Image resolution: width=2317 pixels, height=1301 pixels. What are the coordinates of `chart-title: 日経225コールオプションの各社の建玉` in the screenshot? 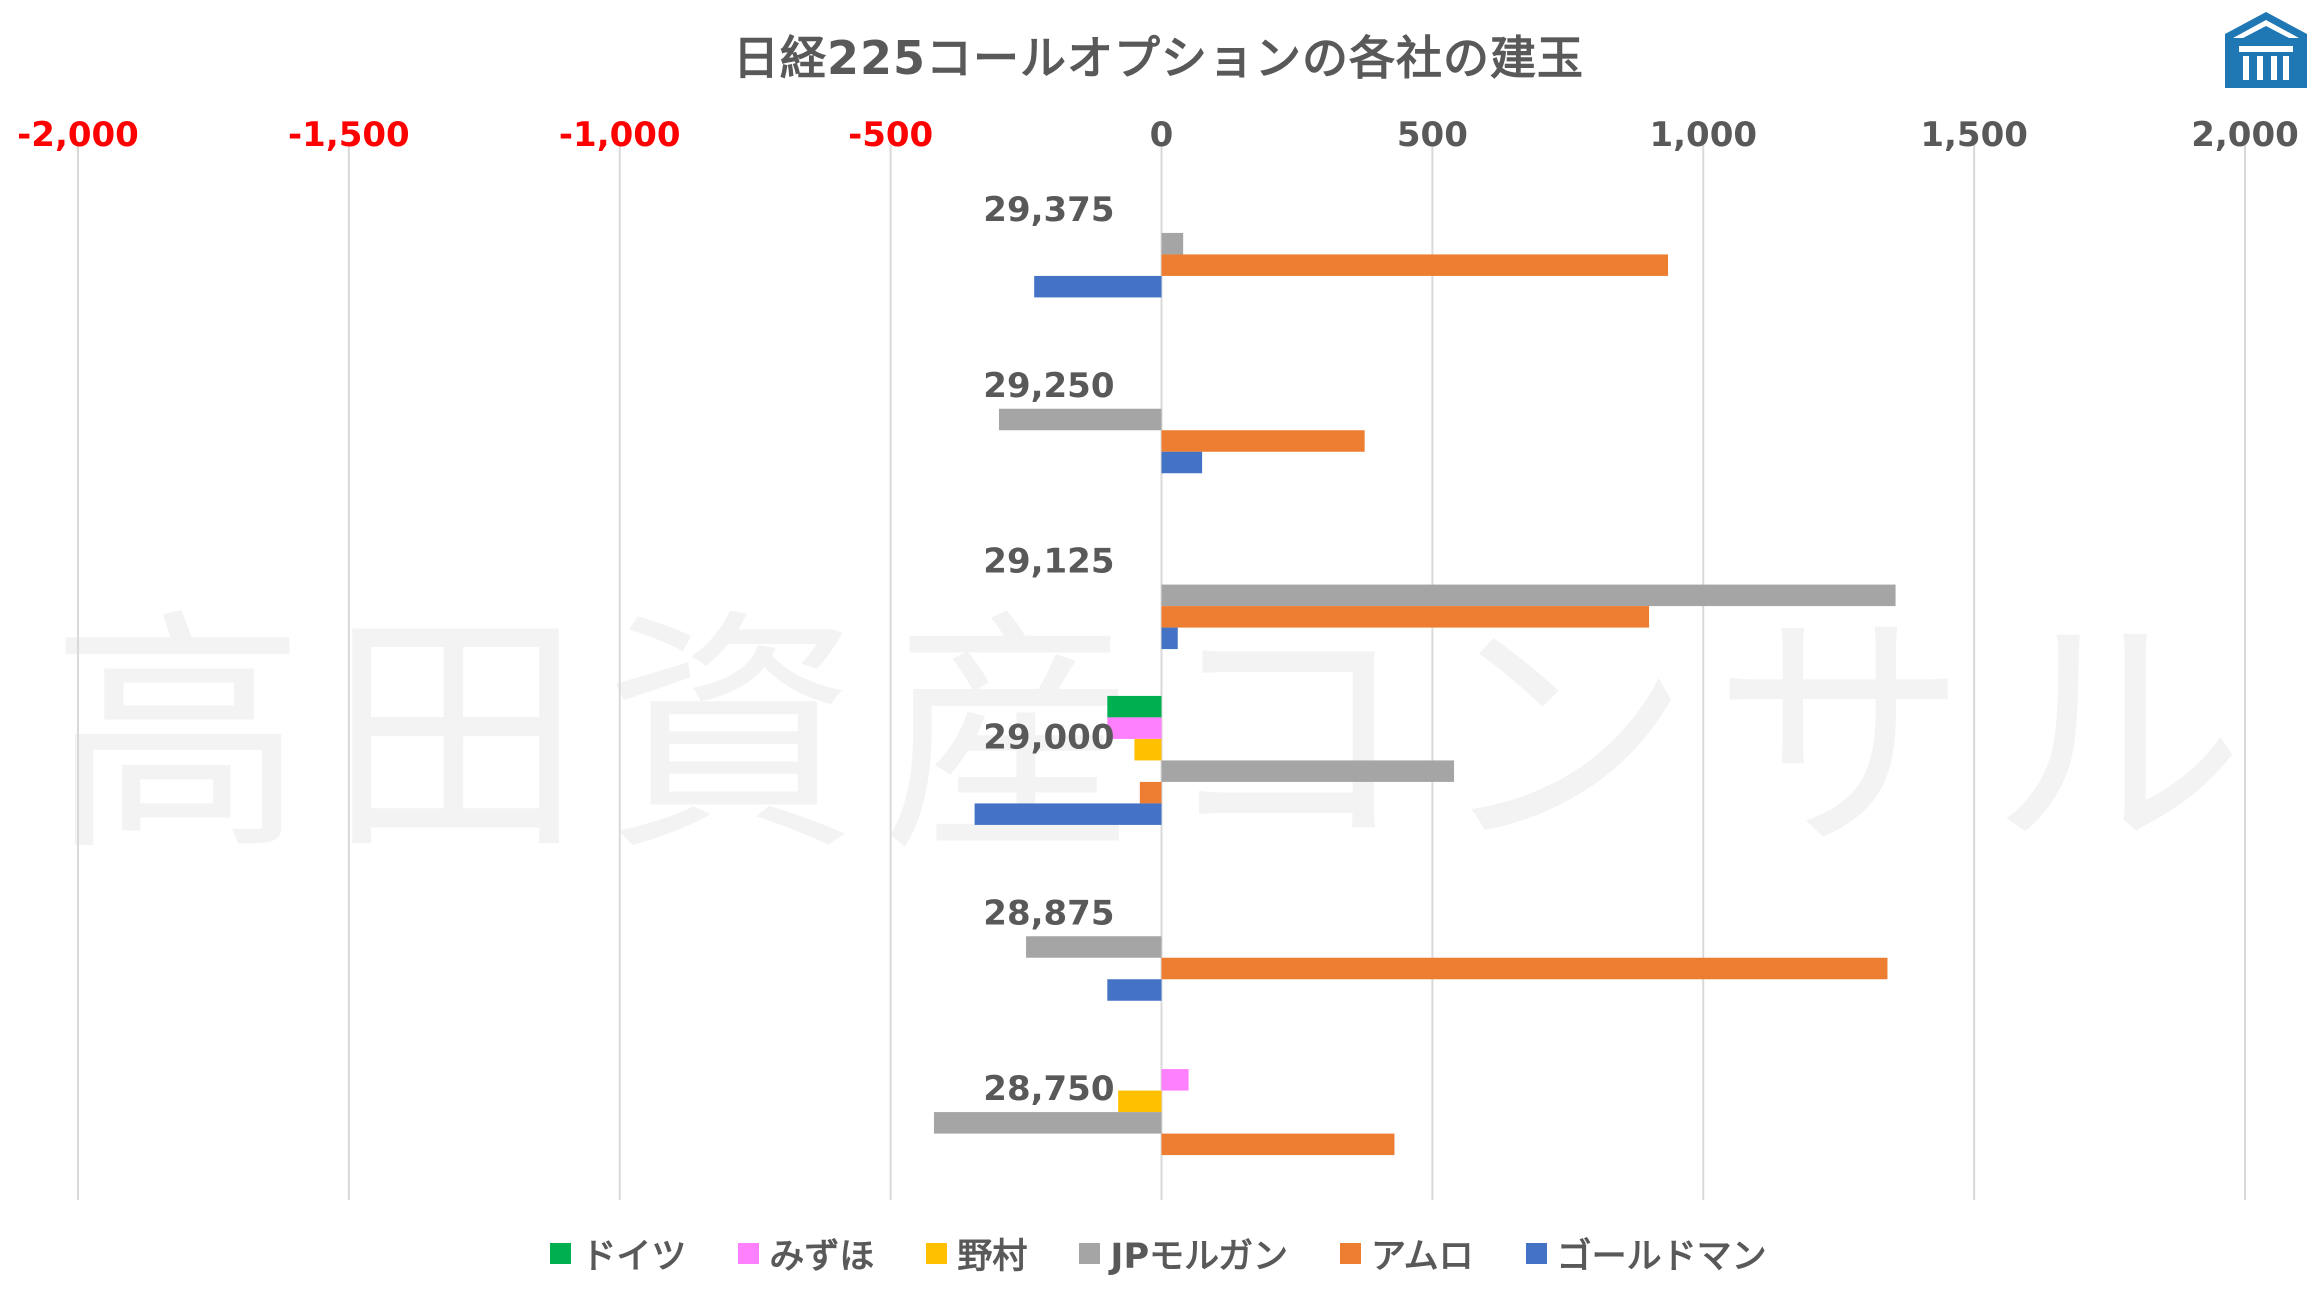 It's located at (1158, 58).